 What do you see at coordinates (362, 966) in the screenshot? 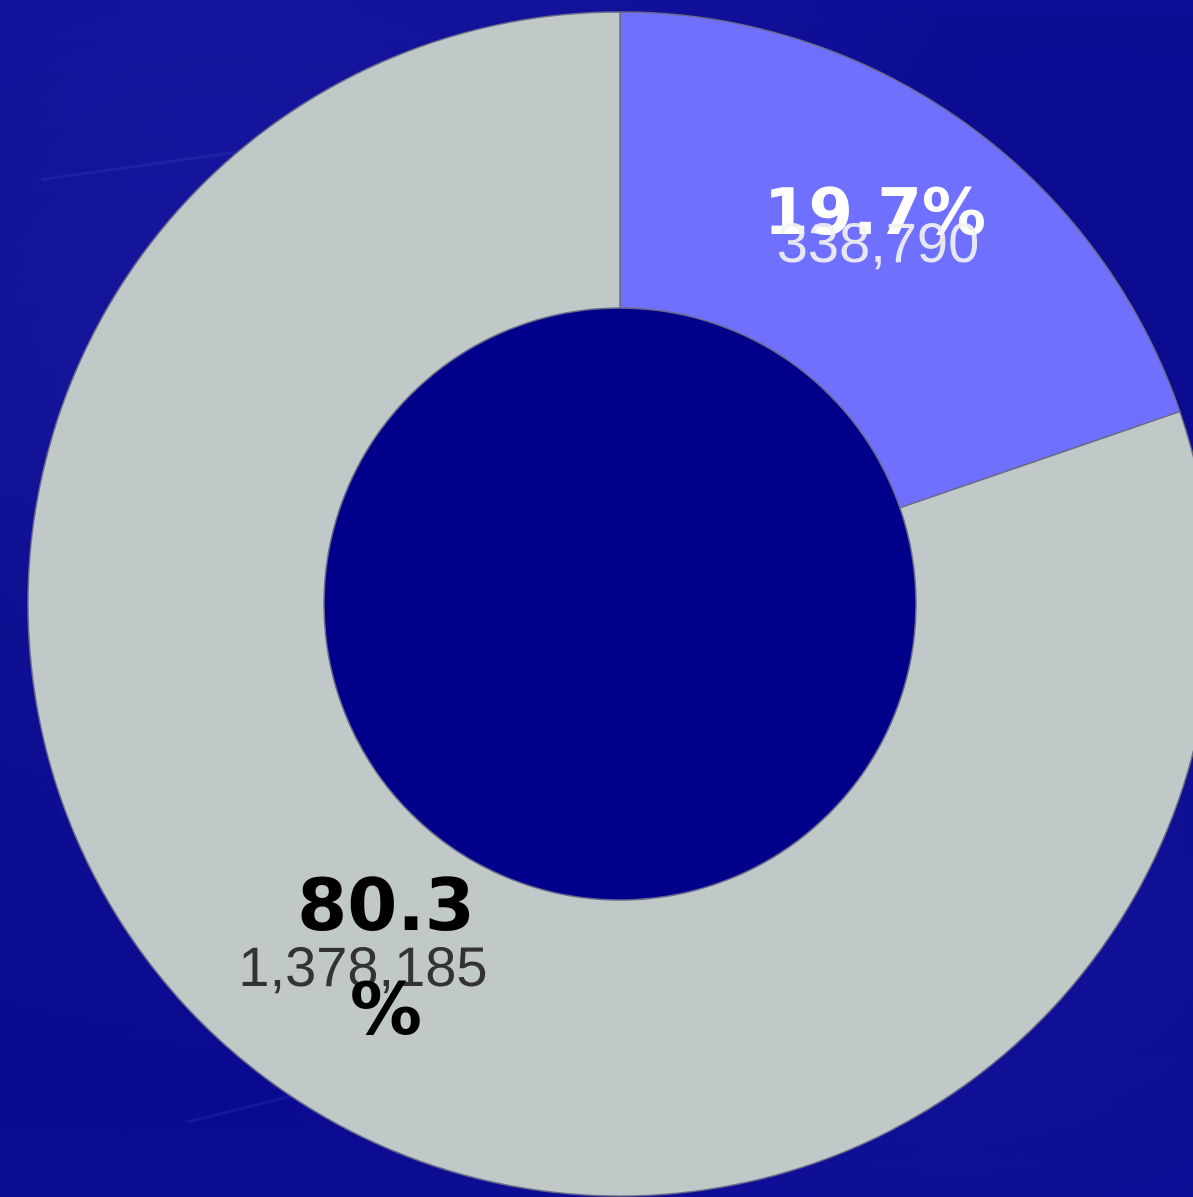
I see `slice-2-value-label: 1,378,185` at bounding box center [362, 966].